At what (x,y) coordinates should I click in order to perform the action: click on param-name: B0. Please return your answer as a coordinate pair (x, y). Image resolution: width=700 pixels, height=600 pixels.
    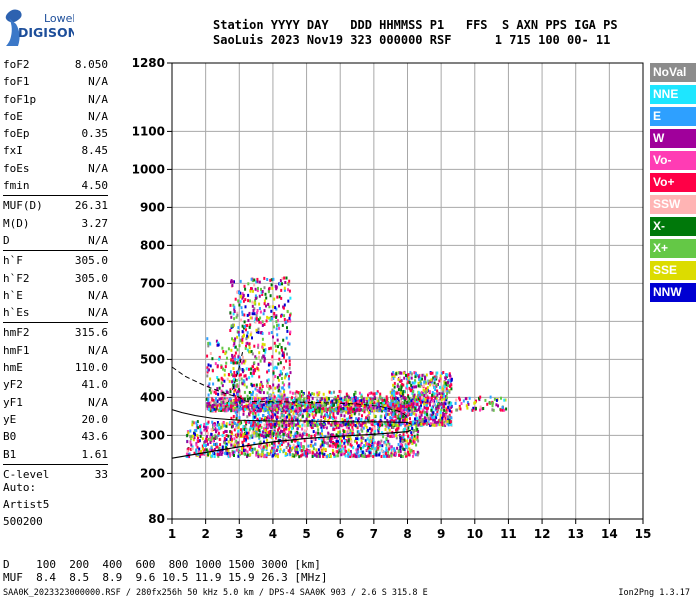
    Looking at the image, I should click on (10, 437).